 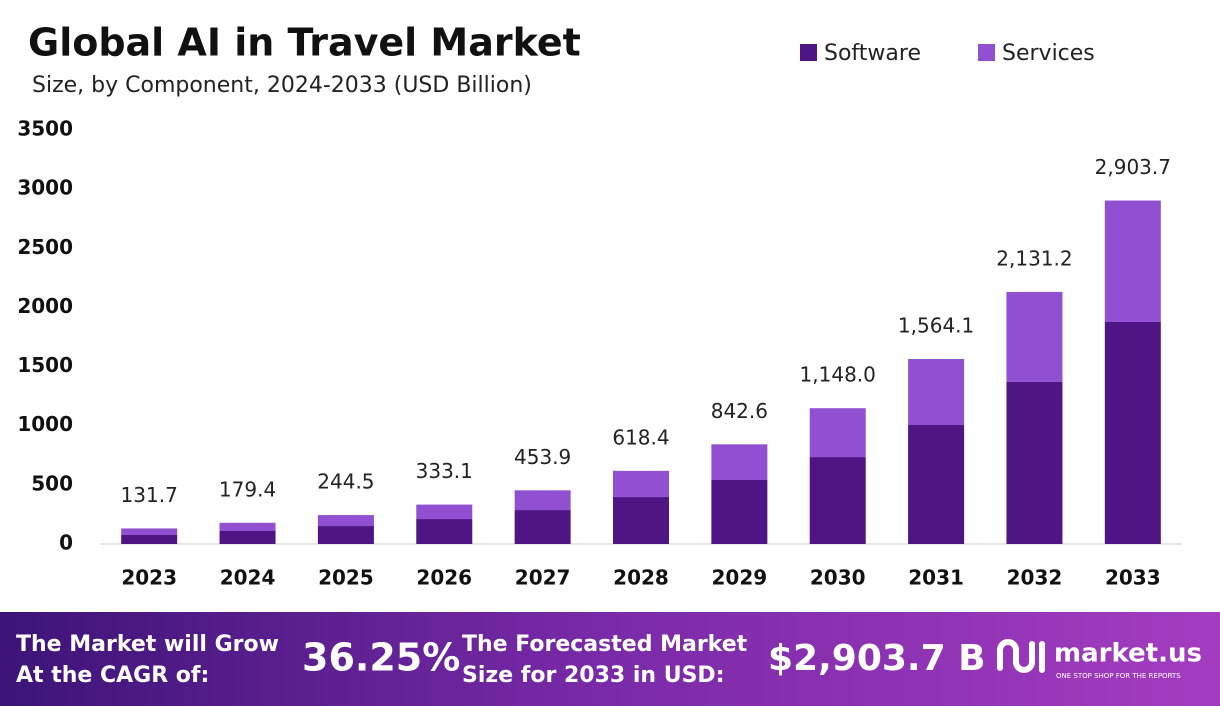 I want to click on y-tick-label: 500, so click(x=52, y=483).